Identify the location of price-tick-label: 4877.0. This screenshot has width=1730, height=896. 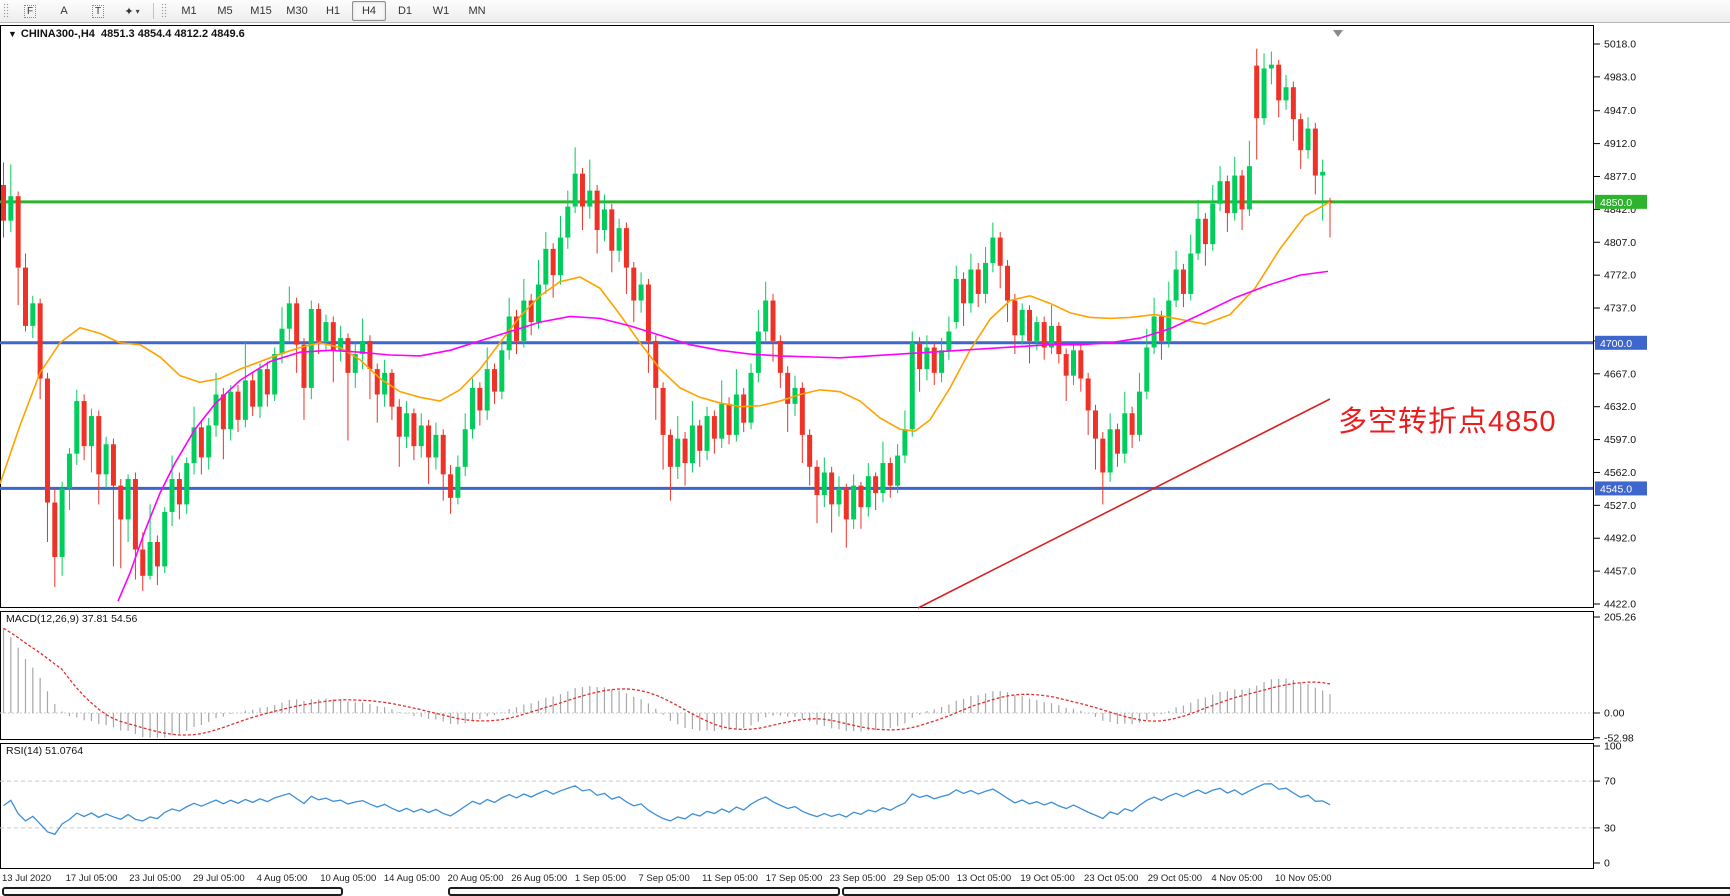
(1620, 177).